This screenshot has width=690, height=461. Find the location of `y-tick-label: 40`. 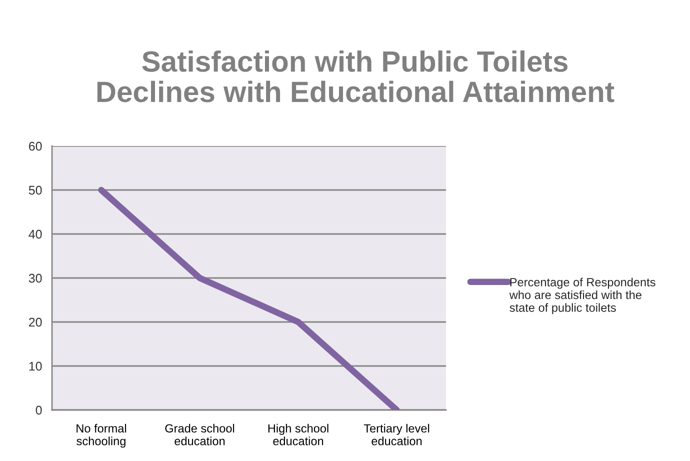

y-tick-label: 40 is located at coordinates (35, 234).